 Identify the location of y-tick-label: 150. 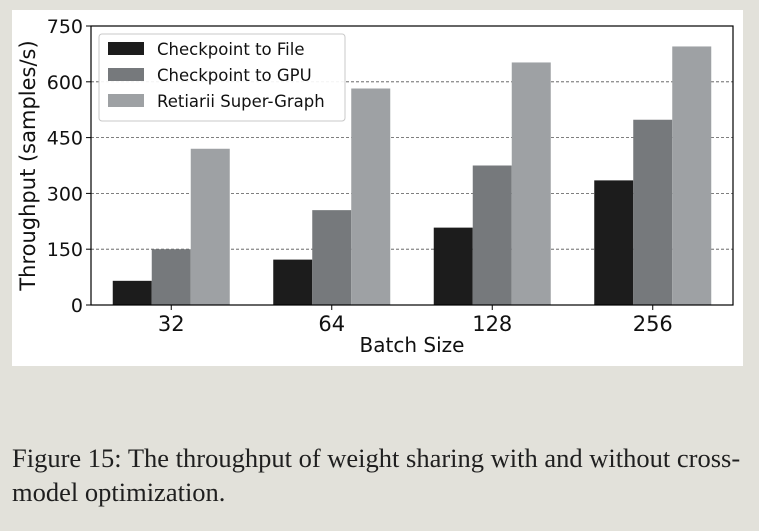
(65, 250).